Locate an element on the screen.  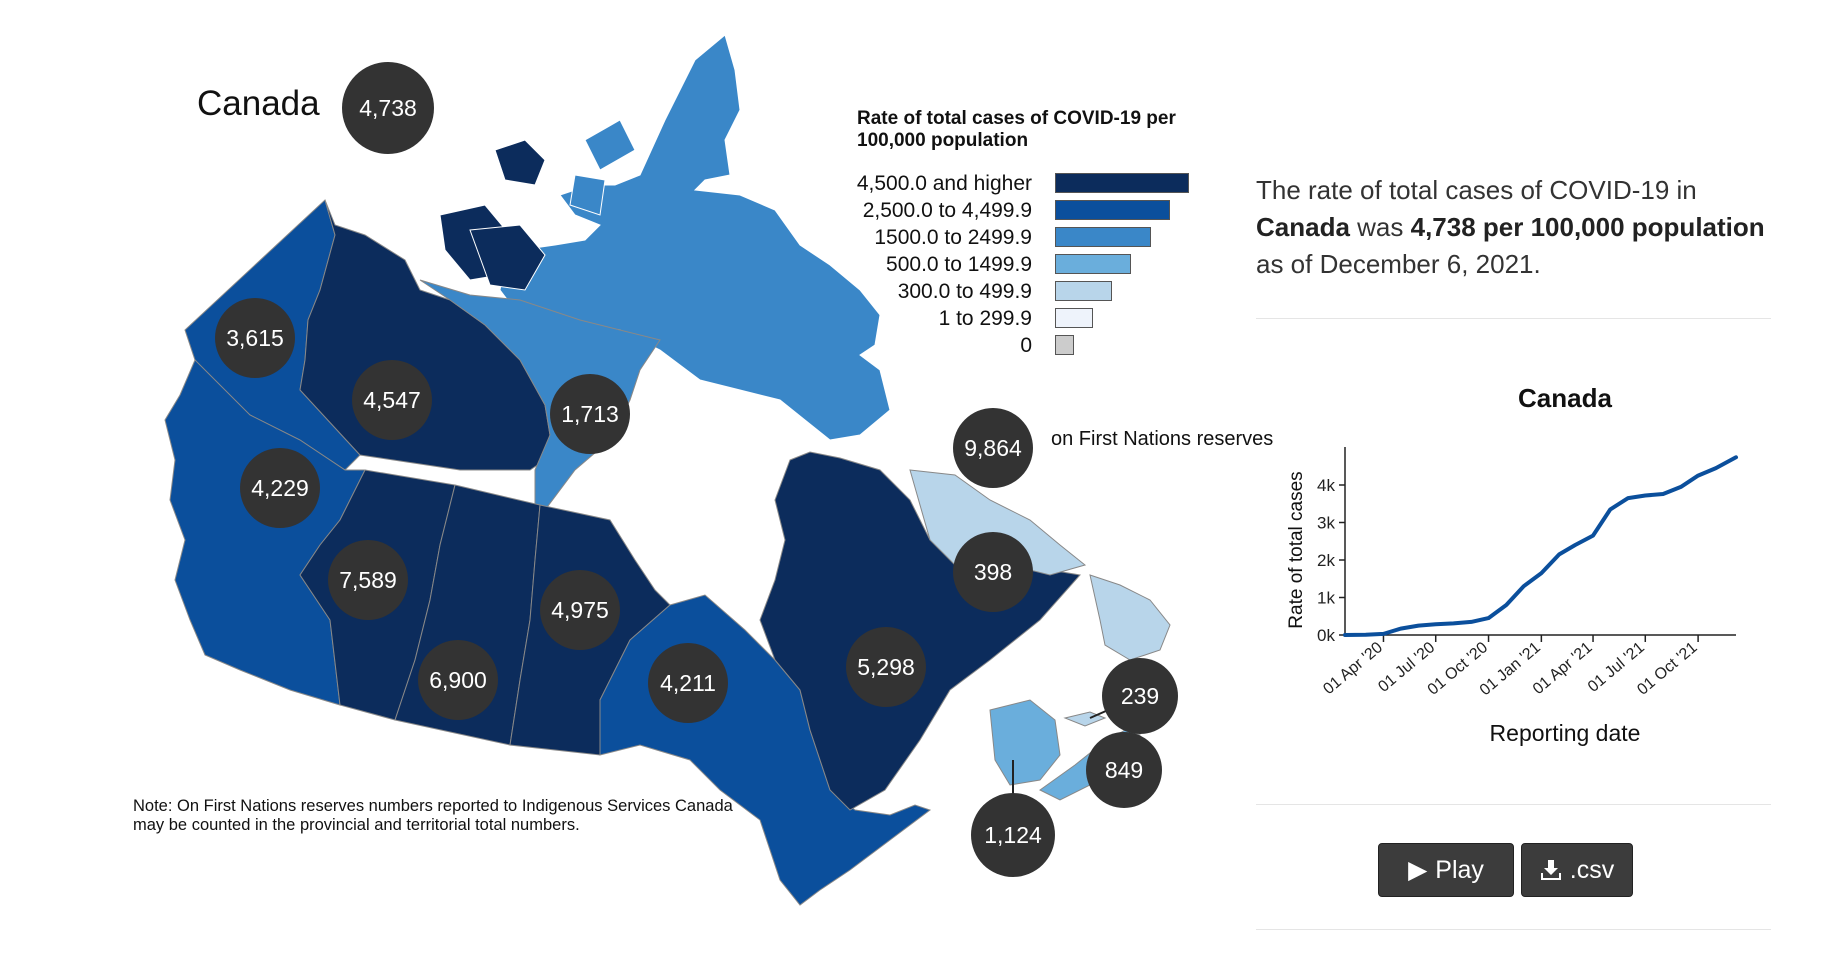
y-tick-label: 2k is located at coordinates (1326, 560).